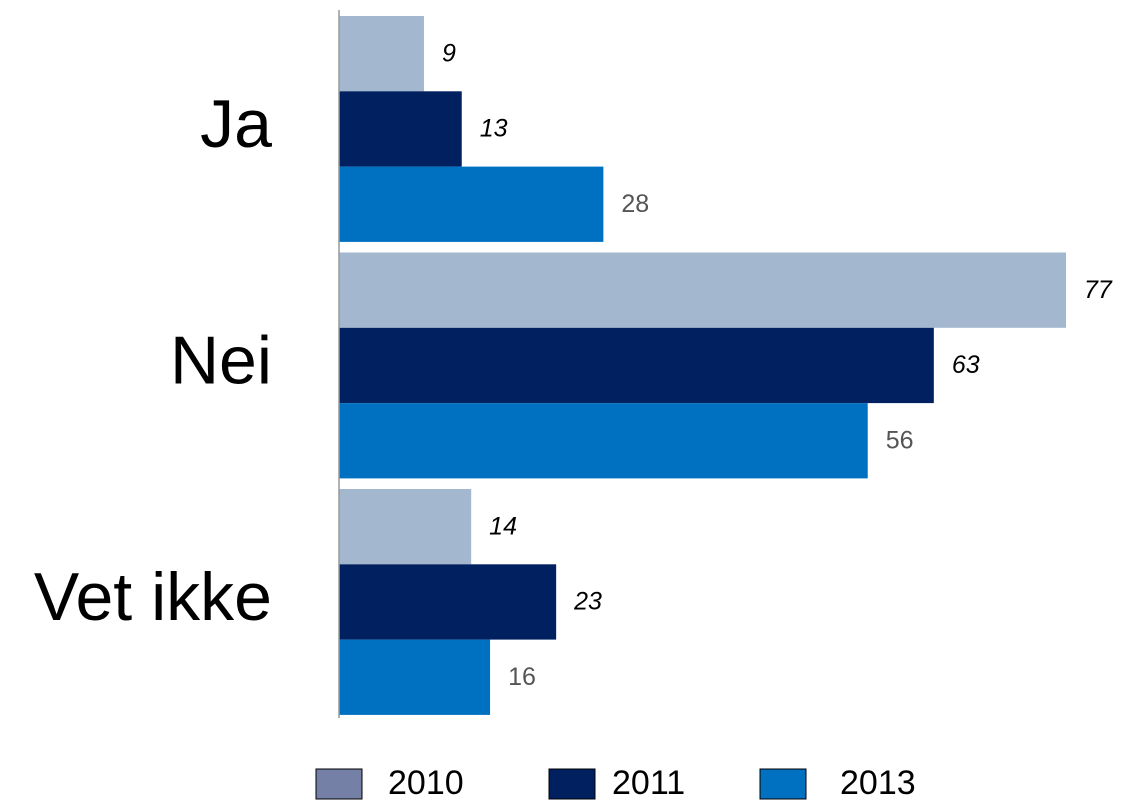  I want to click on category-label: Vet ikke, so click(153, 597).